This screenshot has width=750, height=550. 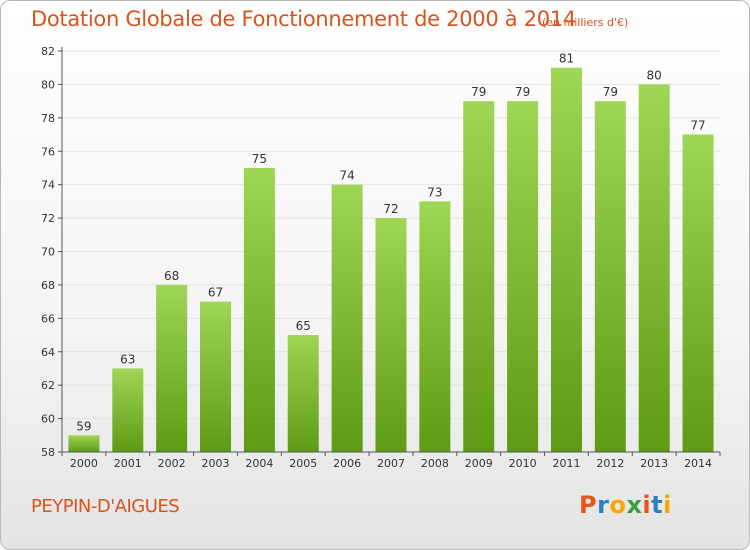 I want to click on bar-2014, so click(x=698, y=293).